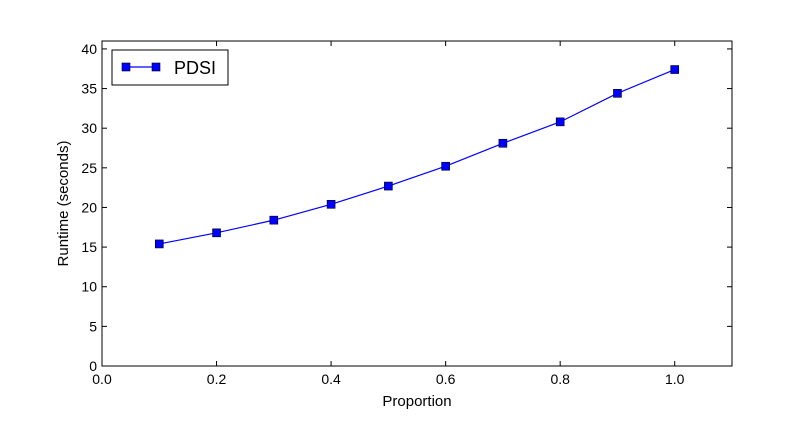 The height and width of the screenshot is (425, 812). I want to click on y-tick-label: 40, so click(89, 49).